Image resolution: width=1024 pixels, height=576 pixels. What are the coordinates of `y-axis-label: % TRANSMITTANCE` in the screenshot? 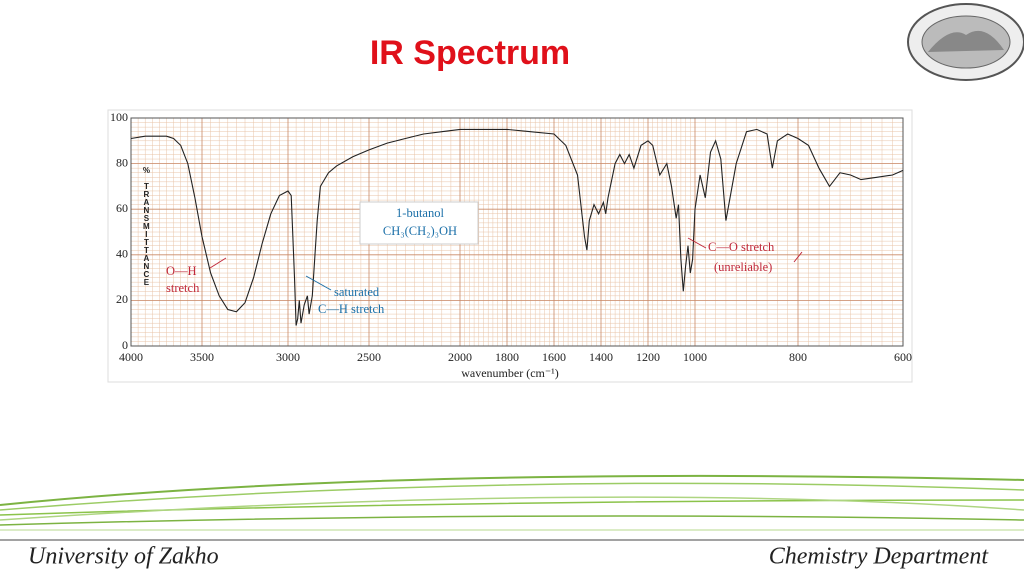 It's located at (146, 226).